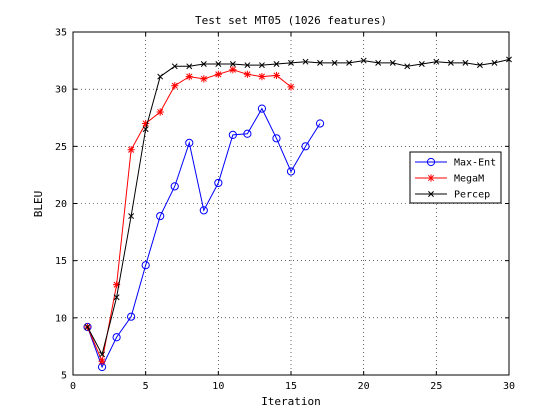 The image size is (560, 420). I want to click on x-tick-label: 15, so click(291, 386).